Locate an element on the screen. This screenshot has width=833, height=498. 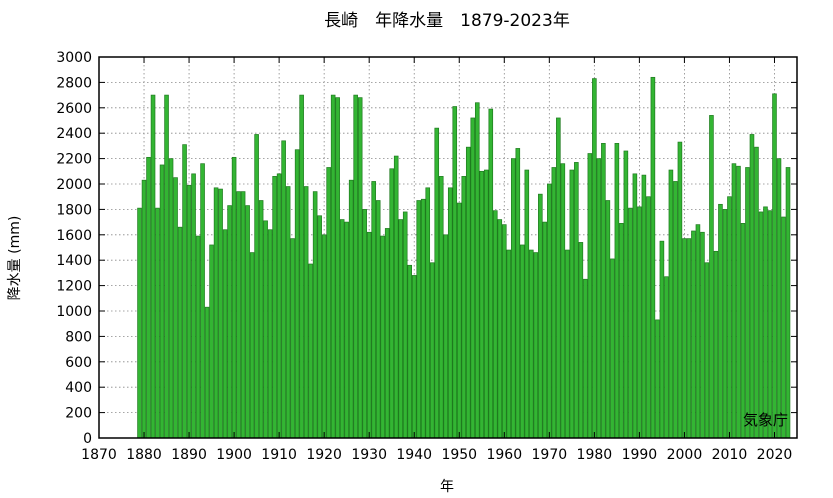
bar-1967 is located at coordinates (536, 345).